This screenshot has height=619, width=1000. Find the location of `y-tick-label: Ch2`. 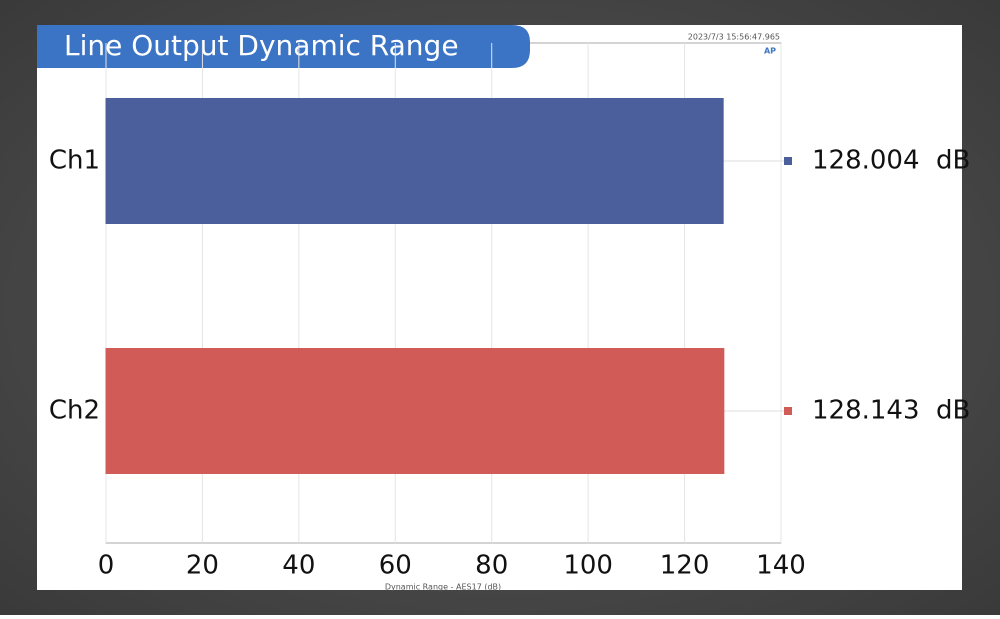

y-tick-label: Ch2 is located at coordinates (74, 411).